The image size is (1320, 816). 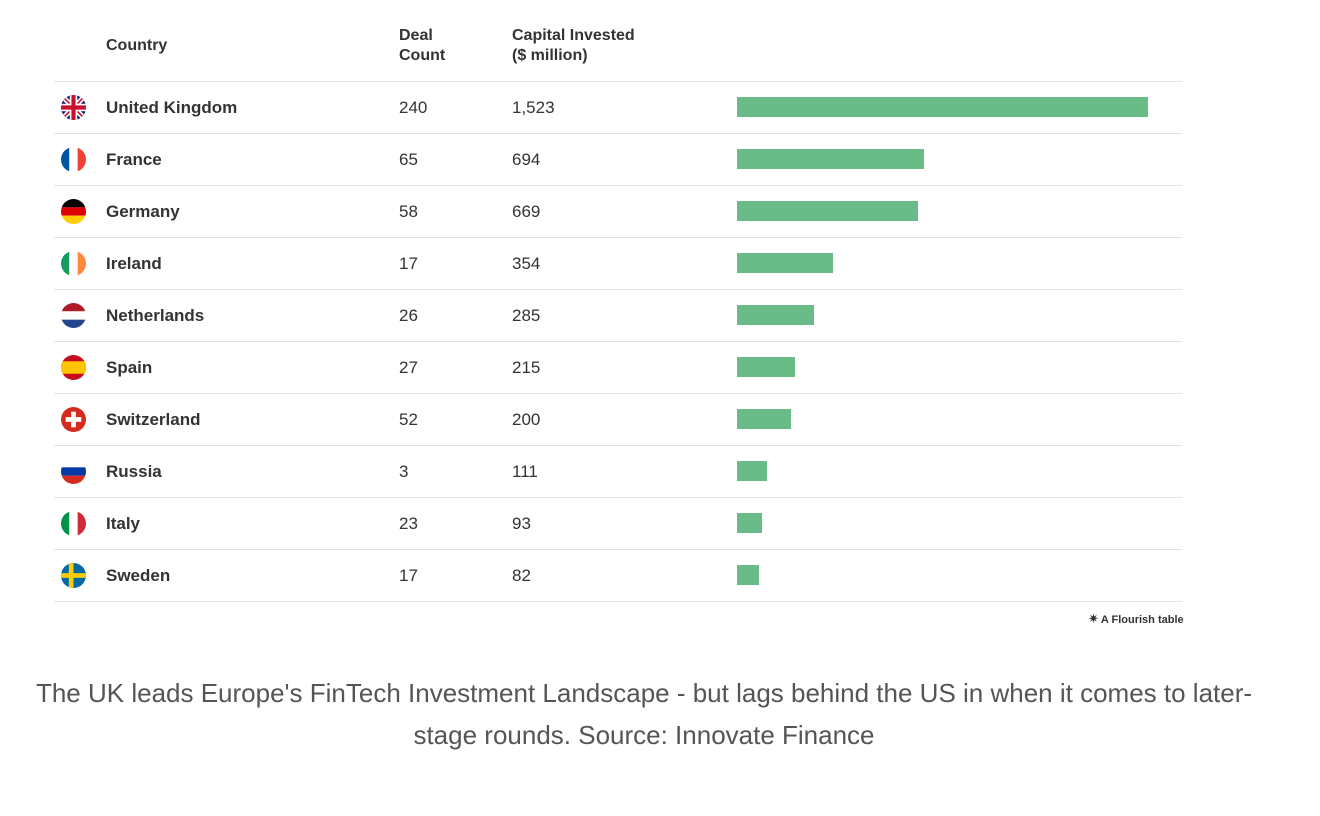 I want to click on country-name: Netherlands, so click(x=155, y=315).